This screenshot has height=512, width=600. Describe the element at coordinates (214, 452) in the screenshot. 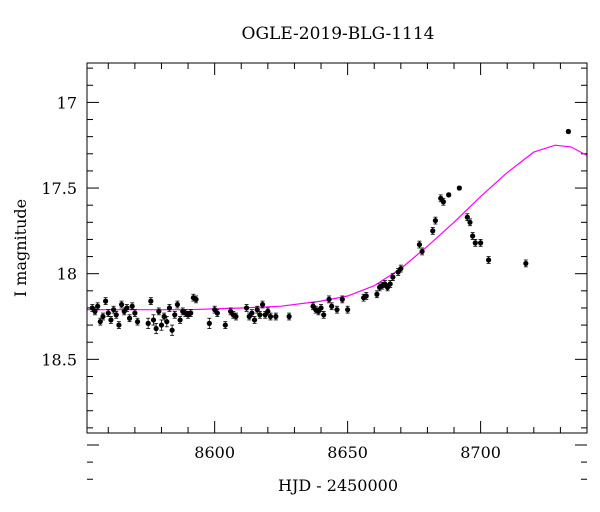

I see `x-tick-label: 8600` at that location.